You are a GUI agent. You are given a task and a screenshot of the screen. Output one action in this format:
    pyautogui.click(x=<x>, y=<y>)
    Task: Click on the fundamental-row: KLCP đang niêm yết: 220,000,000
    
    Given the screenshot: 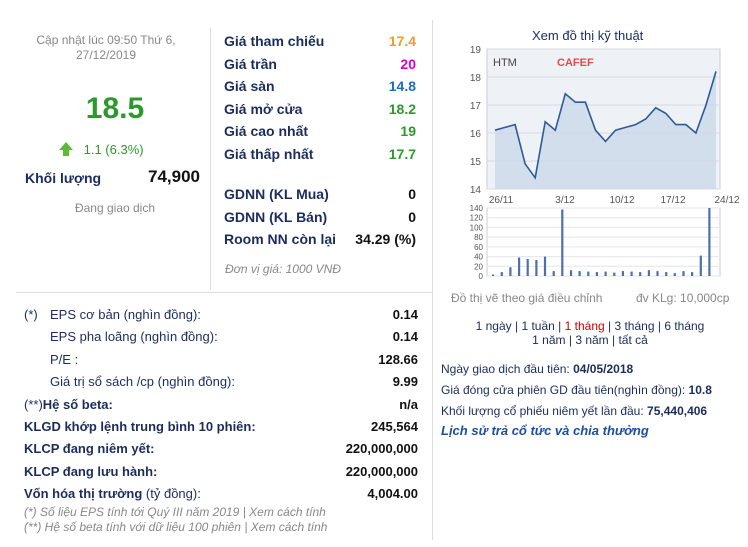 What is the action you would take?
    pyautogui.click(x=221, y=450)
    